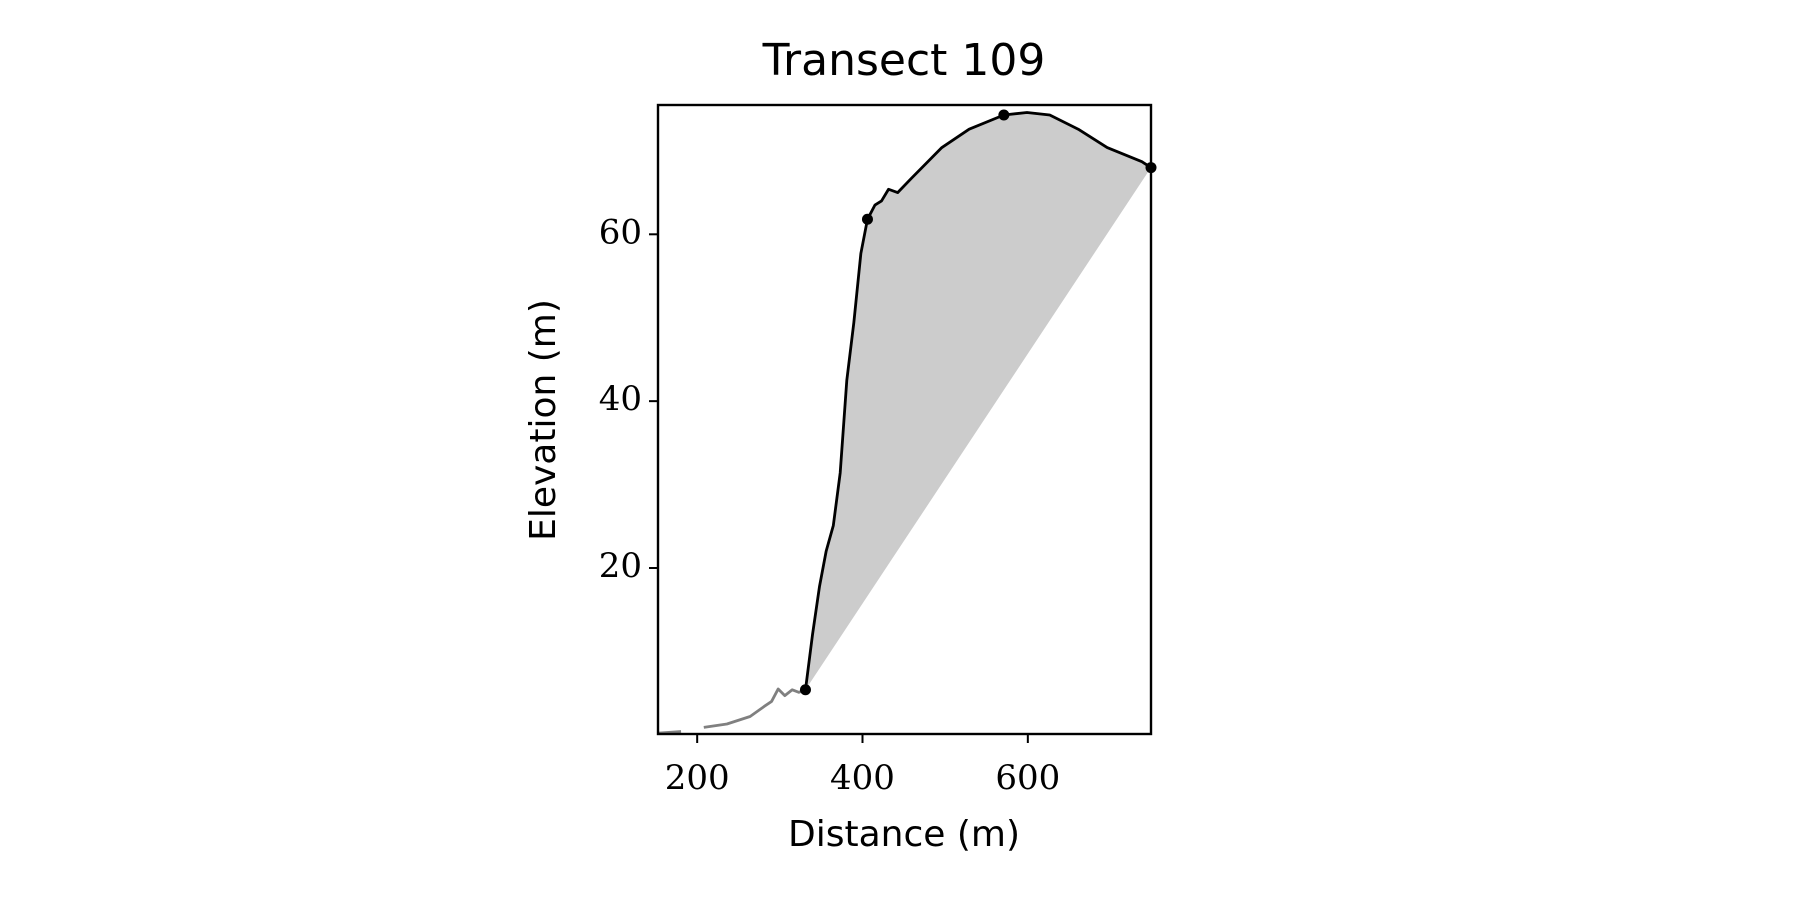  What do you see at coordinates (904, 60) in the screenshot?
I see `chart-title: Transect 109` at bounding box center [904, 60].